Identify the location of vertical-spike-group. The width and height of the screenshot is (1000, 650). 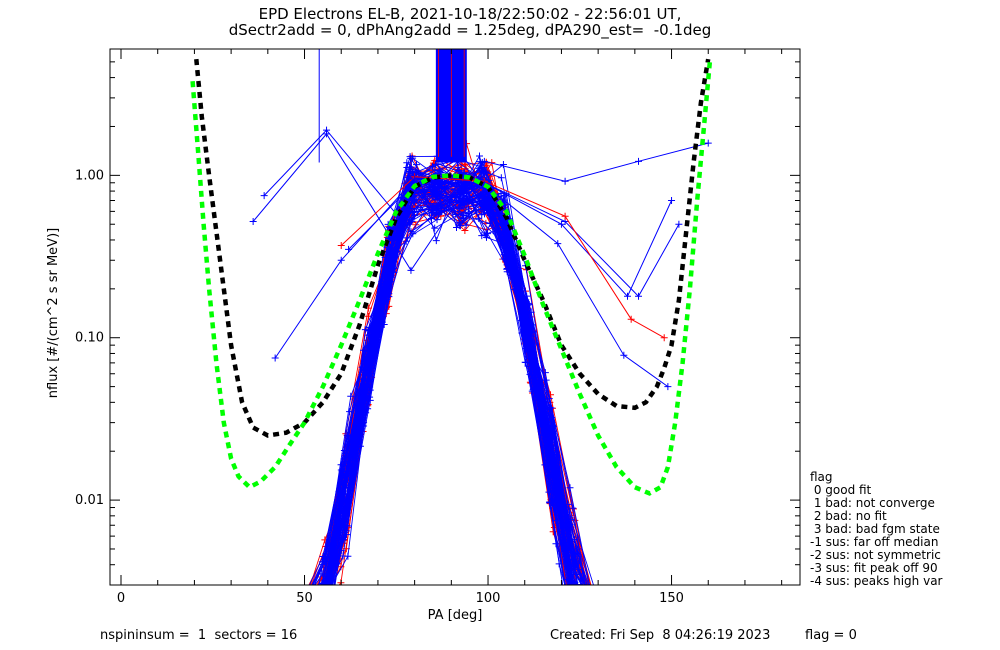
(451, 103).